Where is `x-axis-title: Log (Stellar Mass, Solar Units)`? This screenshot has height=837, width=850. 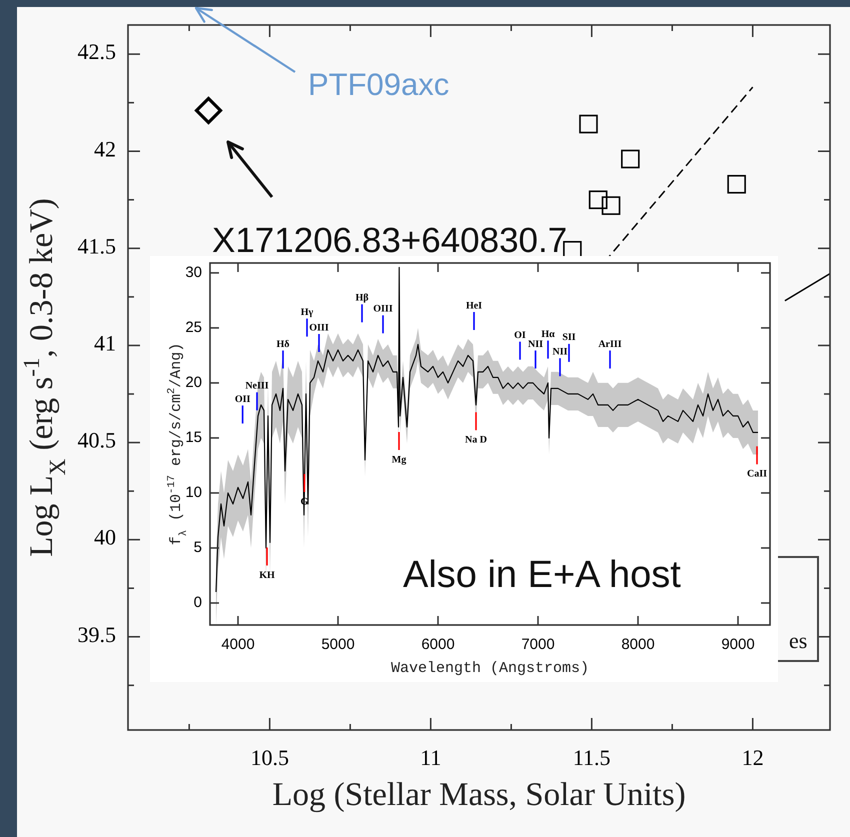 x-axis-title: Log (Stellar Mass, Solar Units) is located at coordinates (479, 795).